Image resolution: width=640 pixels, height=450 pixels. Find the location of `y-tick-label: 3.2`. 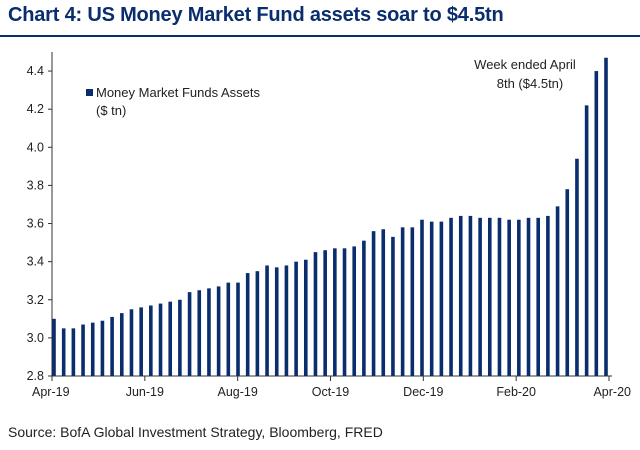

y-tick-label: 3.2 is located at coordinates (35, 300).